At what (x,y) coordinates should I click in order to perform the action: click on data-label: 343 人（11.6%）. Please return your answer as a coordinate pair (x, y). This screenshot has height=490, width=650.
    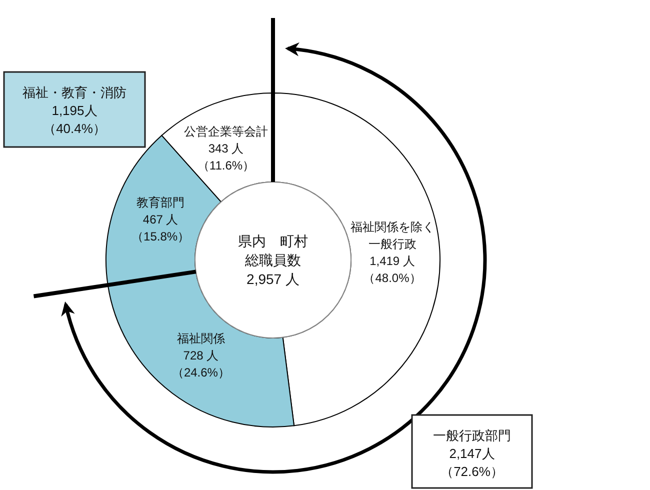
    Looking at the image, I should click on (226, 156).